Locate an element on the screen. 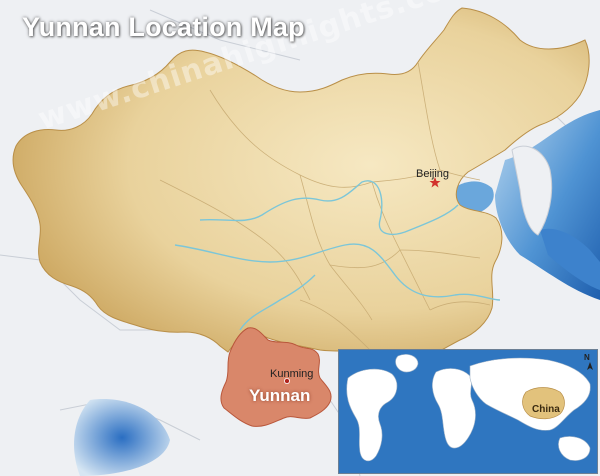 This screenshot has height=476, width=600. star-icon is located at coordinates (435, 182).